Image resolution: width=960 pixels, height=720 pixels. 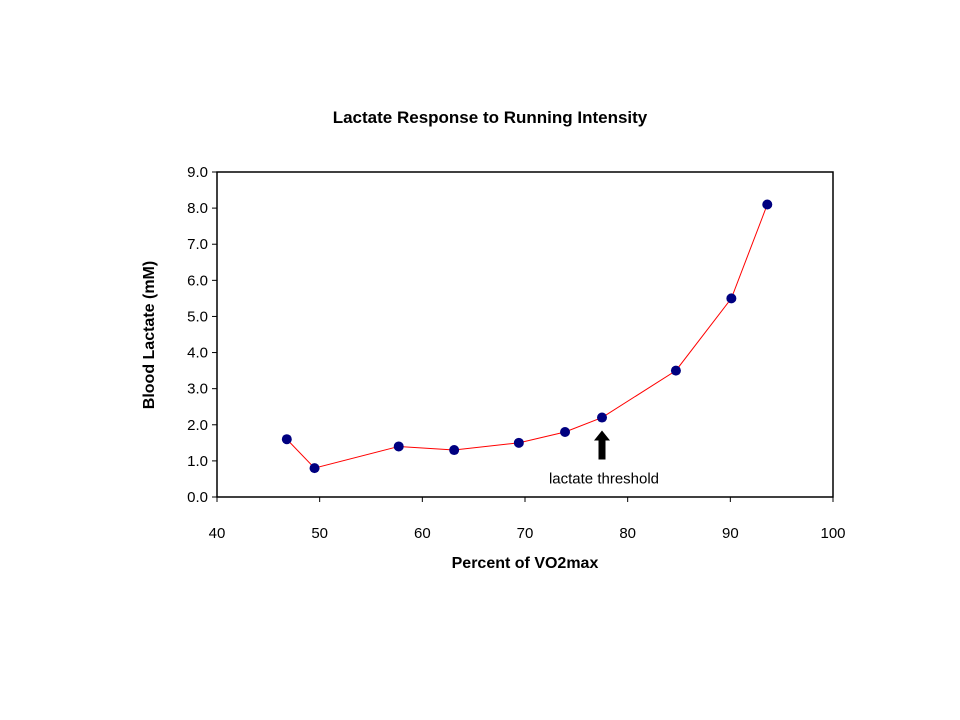 What do you see at coordinates (627, 533) in the screenshot?
I see `x-tick-label: 80` at bounding box center [627, 533].